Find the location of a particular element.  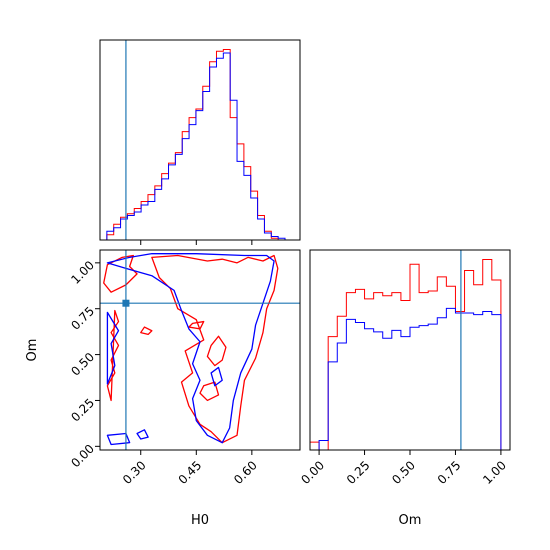

x-tick-label: 0.45 is located at coordinates (190, 472).